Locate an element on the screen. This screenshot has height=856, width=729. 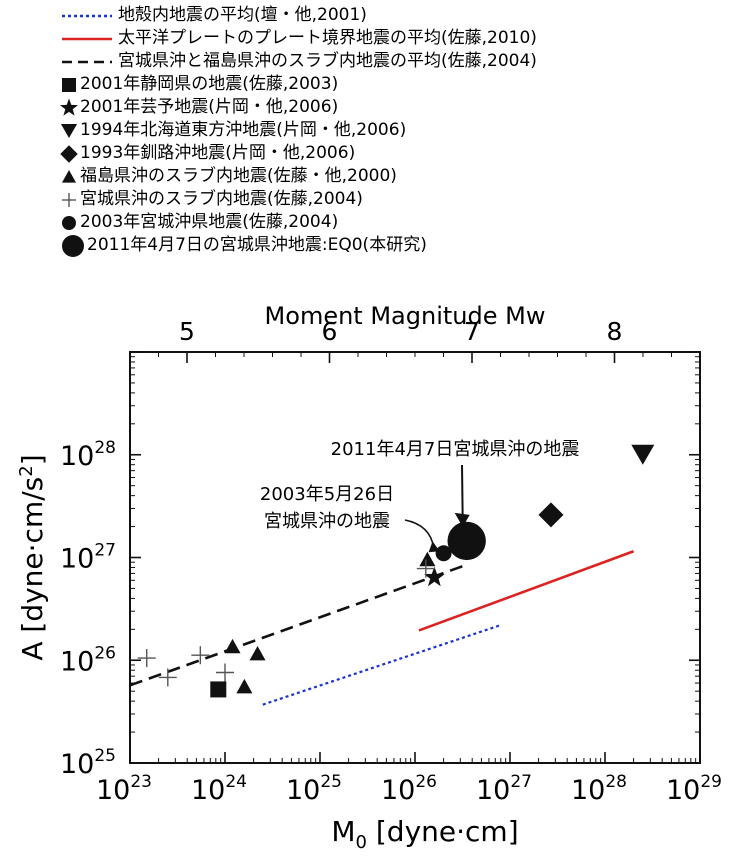
legend-label: 太平洋プレートのプレート境界地震の平均(佐藤,2010) is located at coordinates (327, 38).